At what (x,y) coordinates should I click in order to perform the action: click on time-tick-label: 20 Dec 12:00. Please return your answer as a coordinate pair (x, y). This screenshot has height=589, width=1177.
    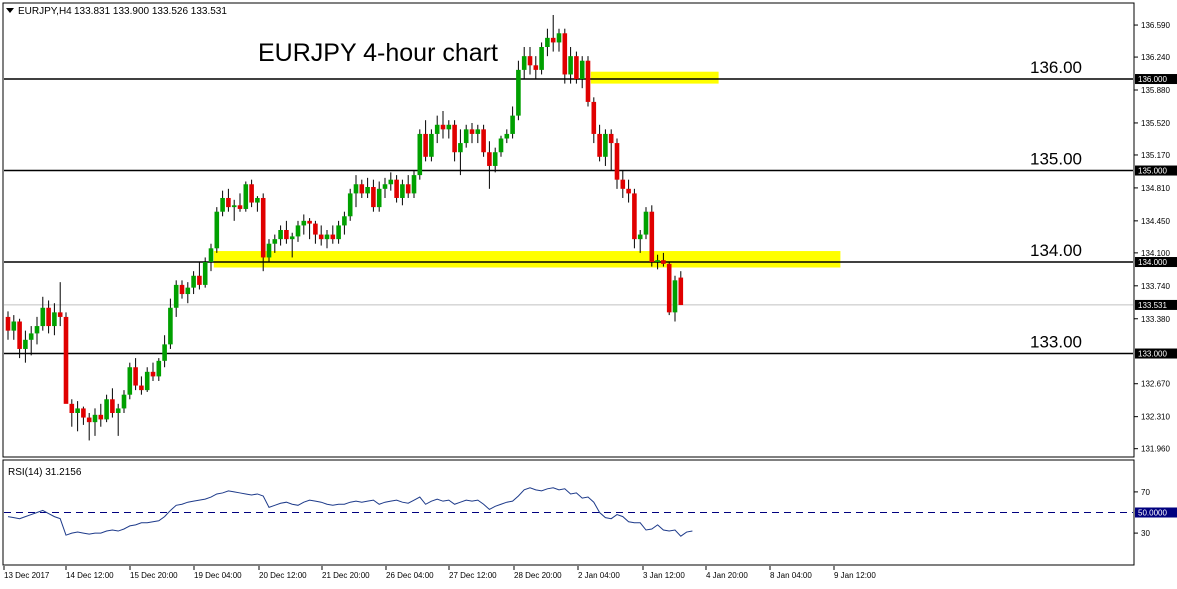
    Looking at the image, I should click on (283, 575).